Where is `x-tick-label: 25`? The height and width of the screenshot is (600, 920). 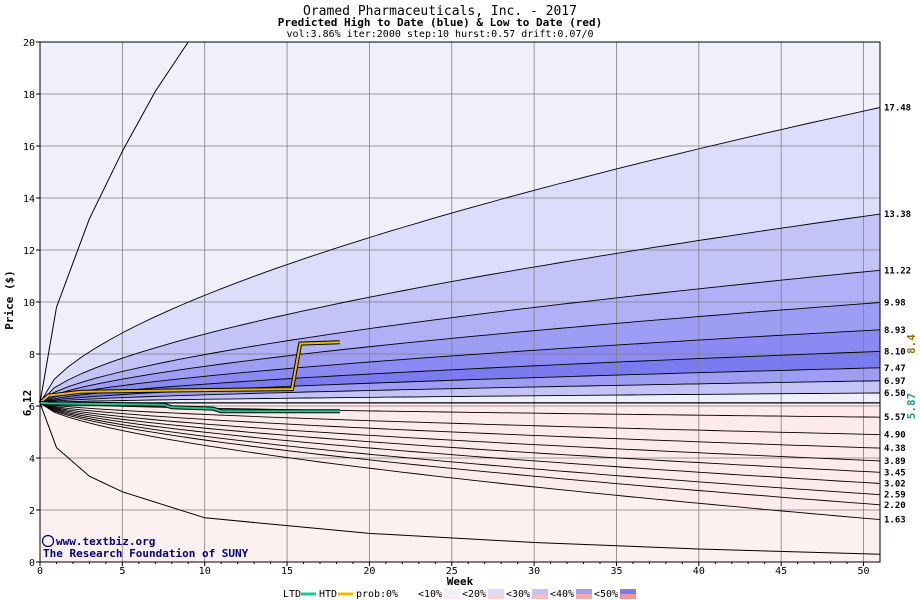 x-tick-label: 25 is located at coordinates (452, 571).